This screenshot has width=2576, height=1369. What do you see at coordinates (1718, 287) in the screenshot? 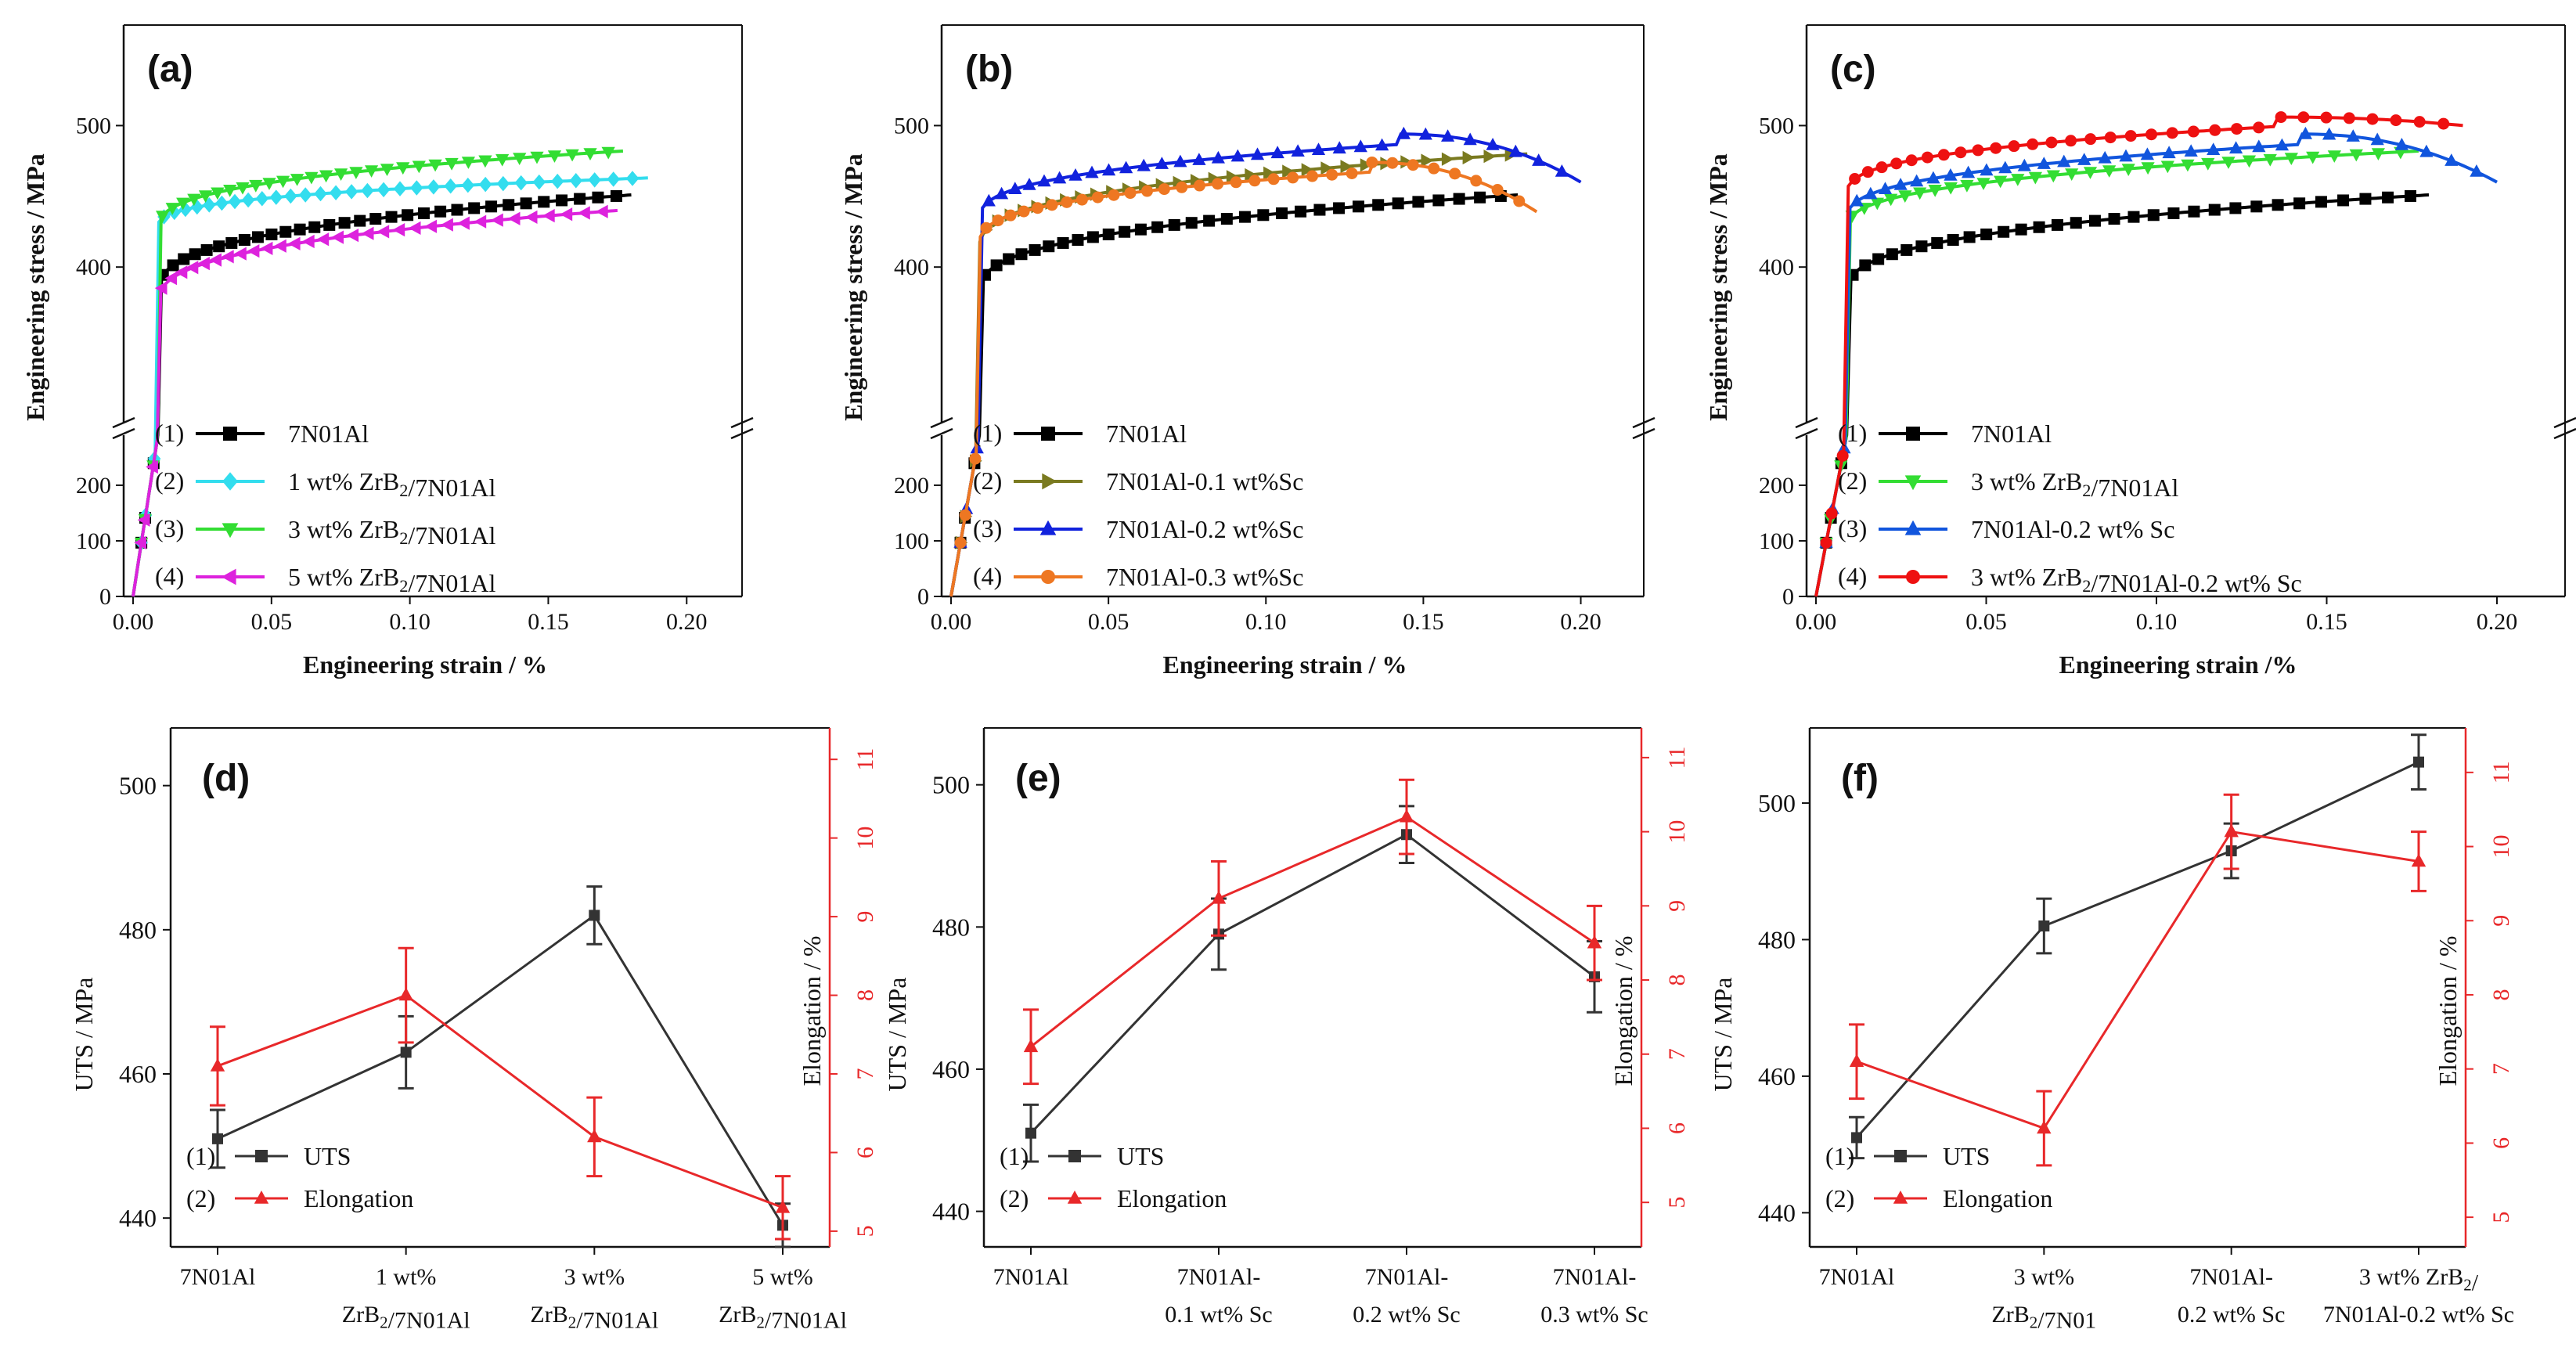
I see `y-axis-label: Engineering stress / MPa` at bounding box center [1718, 287].